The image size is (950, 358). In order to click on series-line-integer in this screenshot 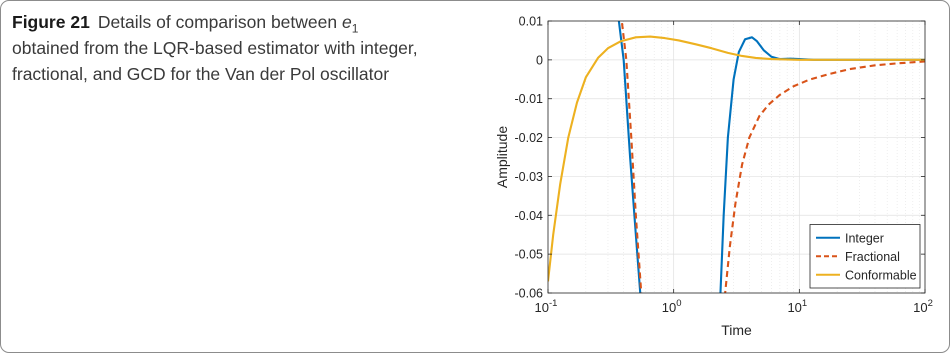, I will do `click(629, 157)`.